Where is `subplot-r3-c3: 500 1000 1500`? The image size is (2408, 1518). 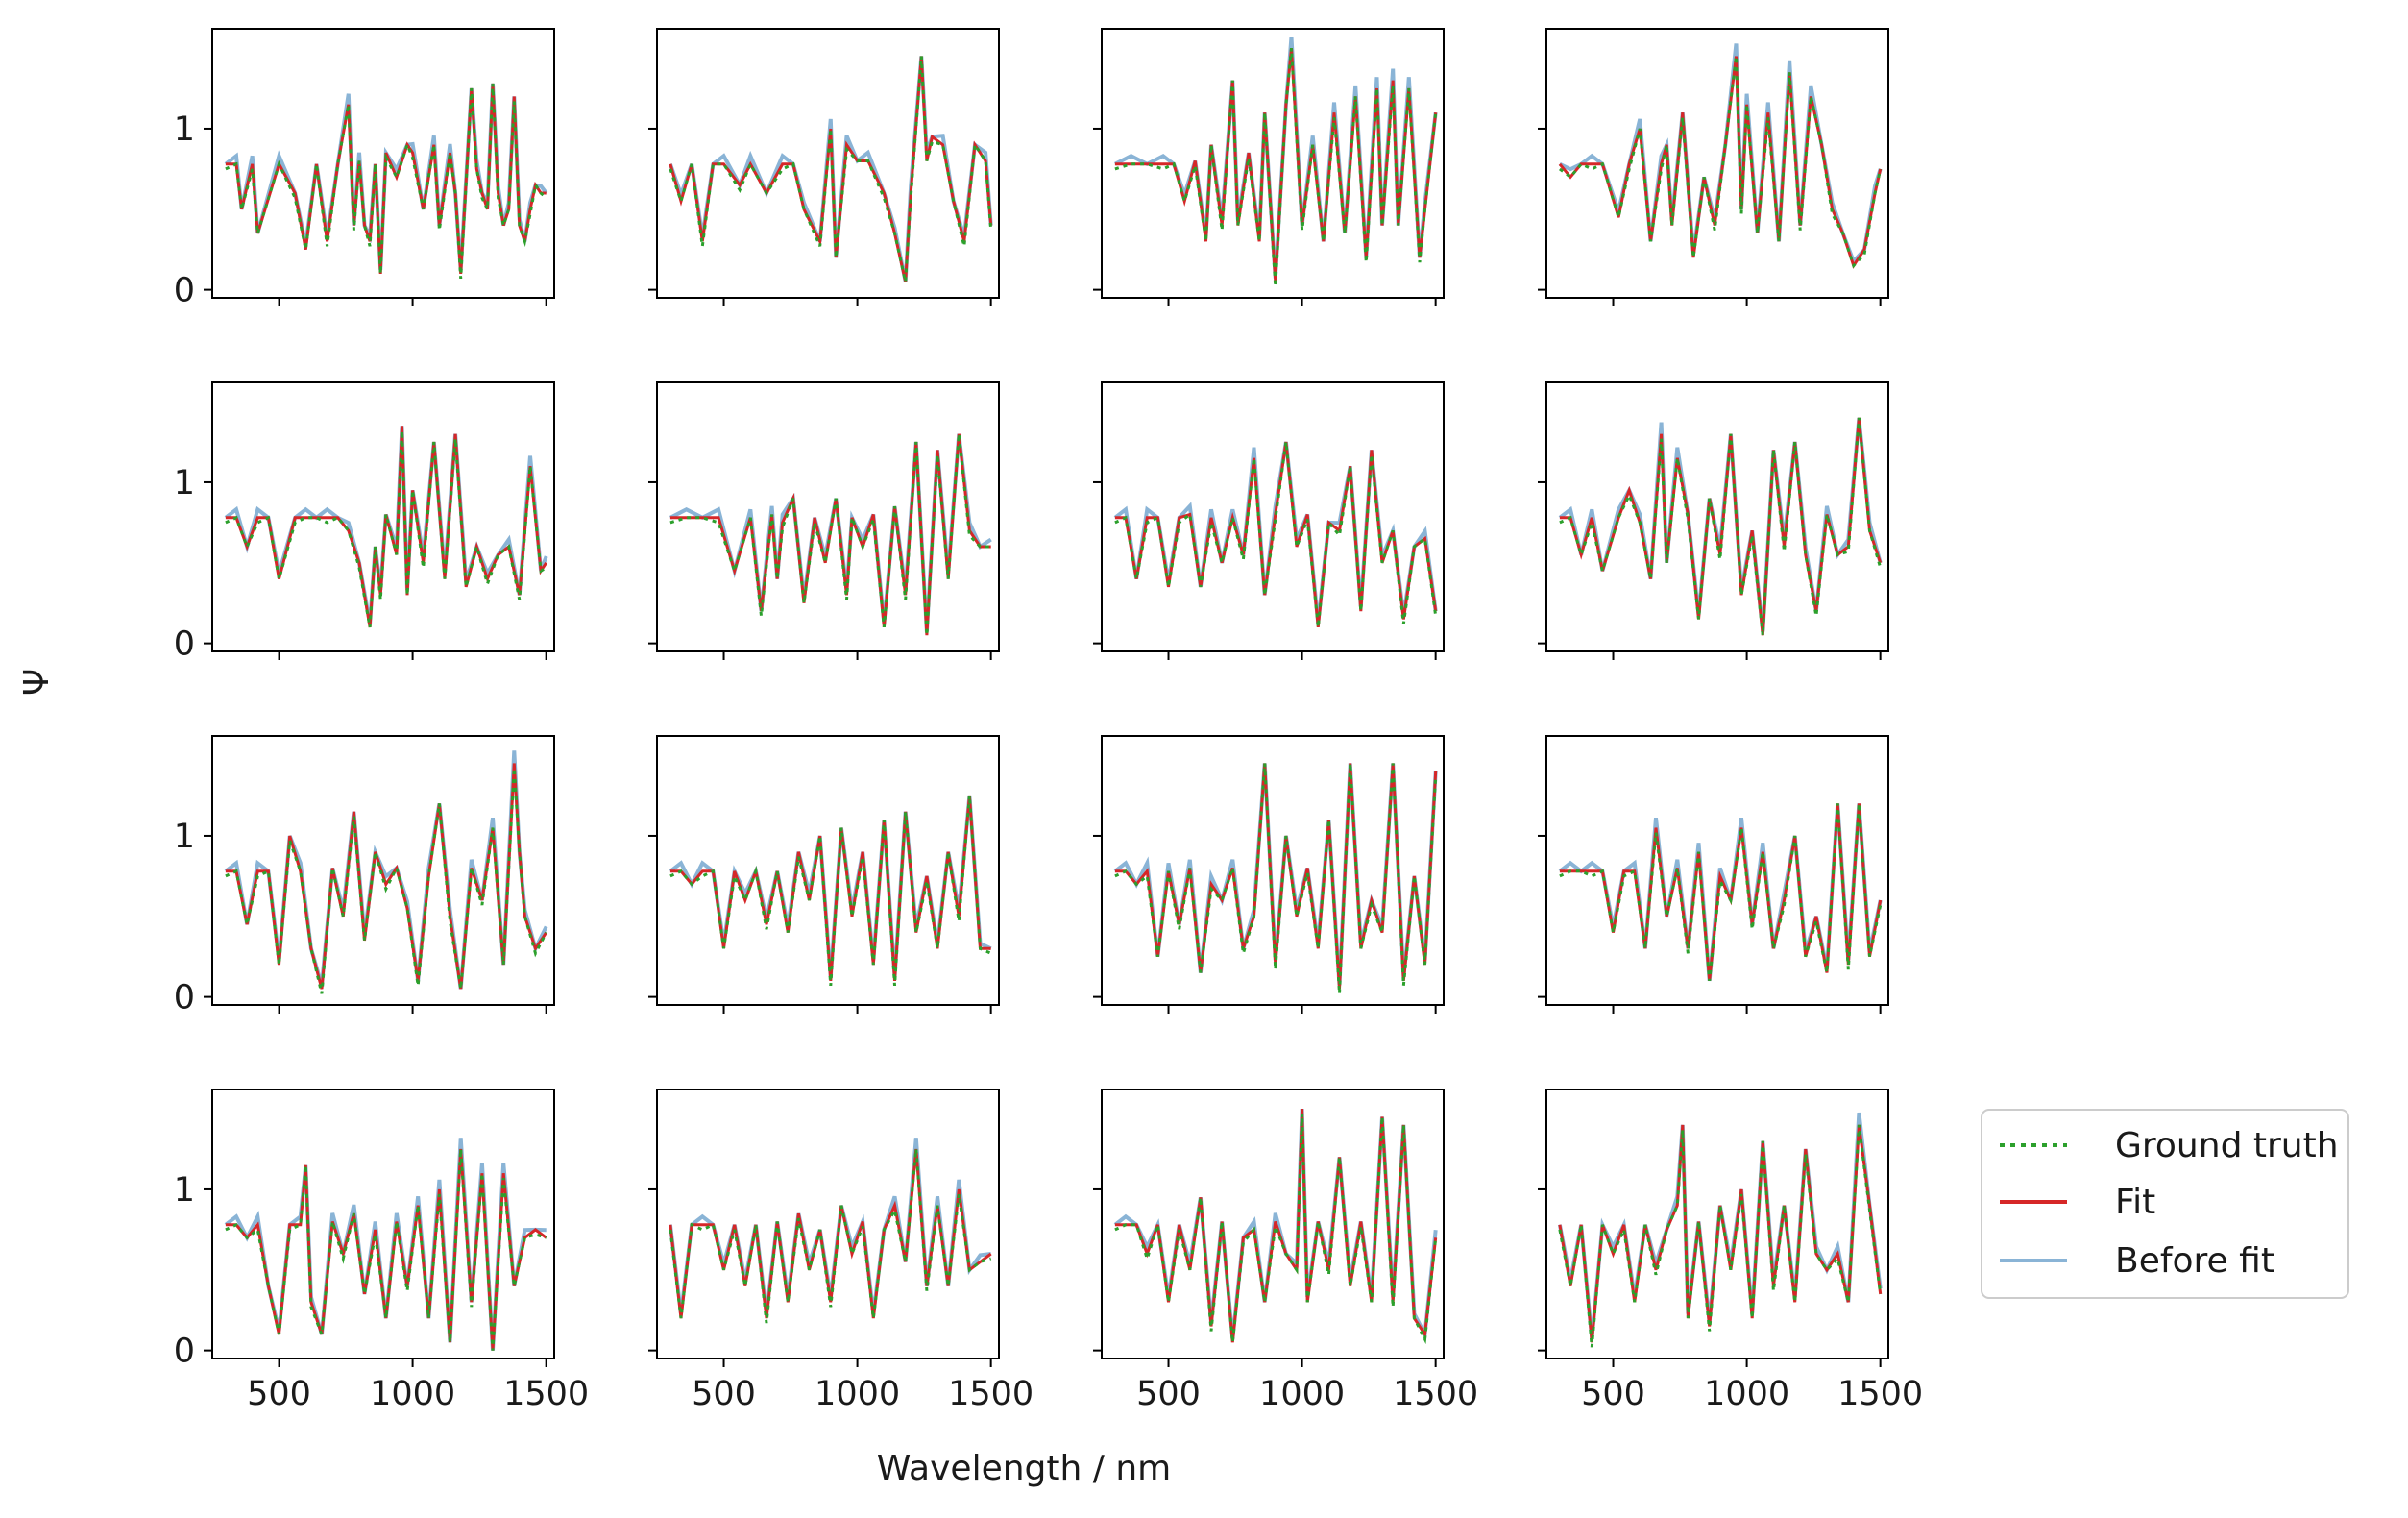
subplot-r3-c3: 500 1000 1500 is located at coordinates (1730, 1251).